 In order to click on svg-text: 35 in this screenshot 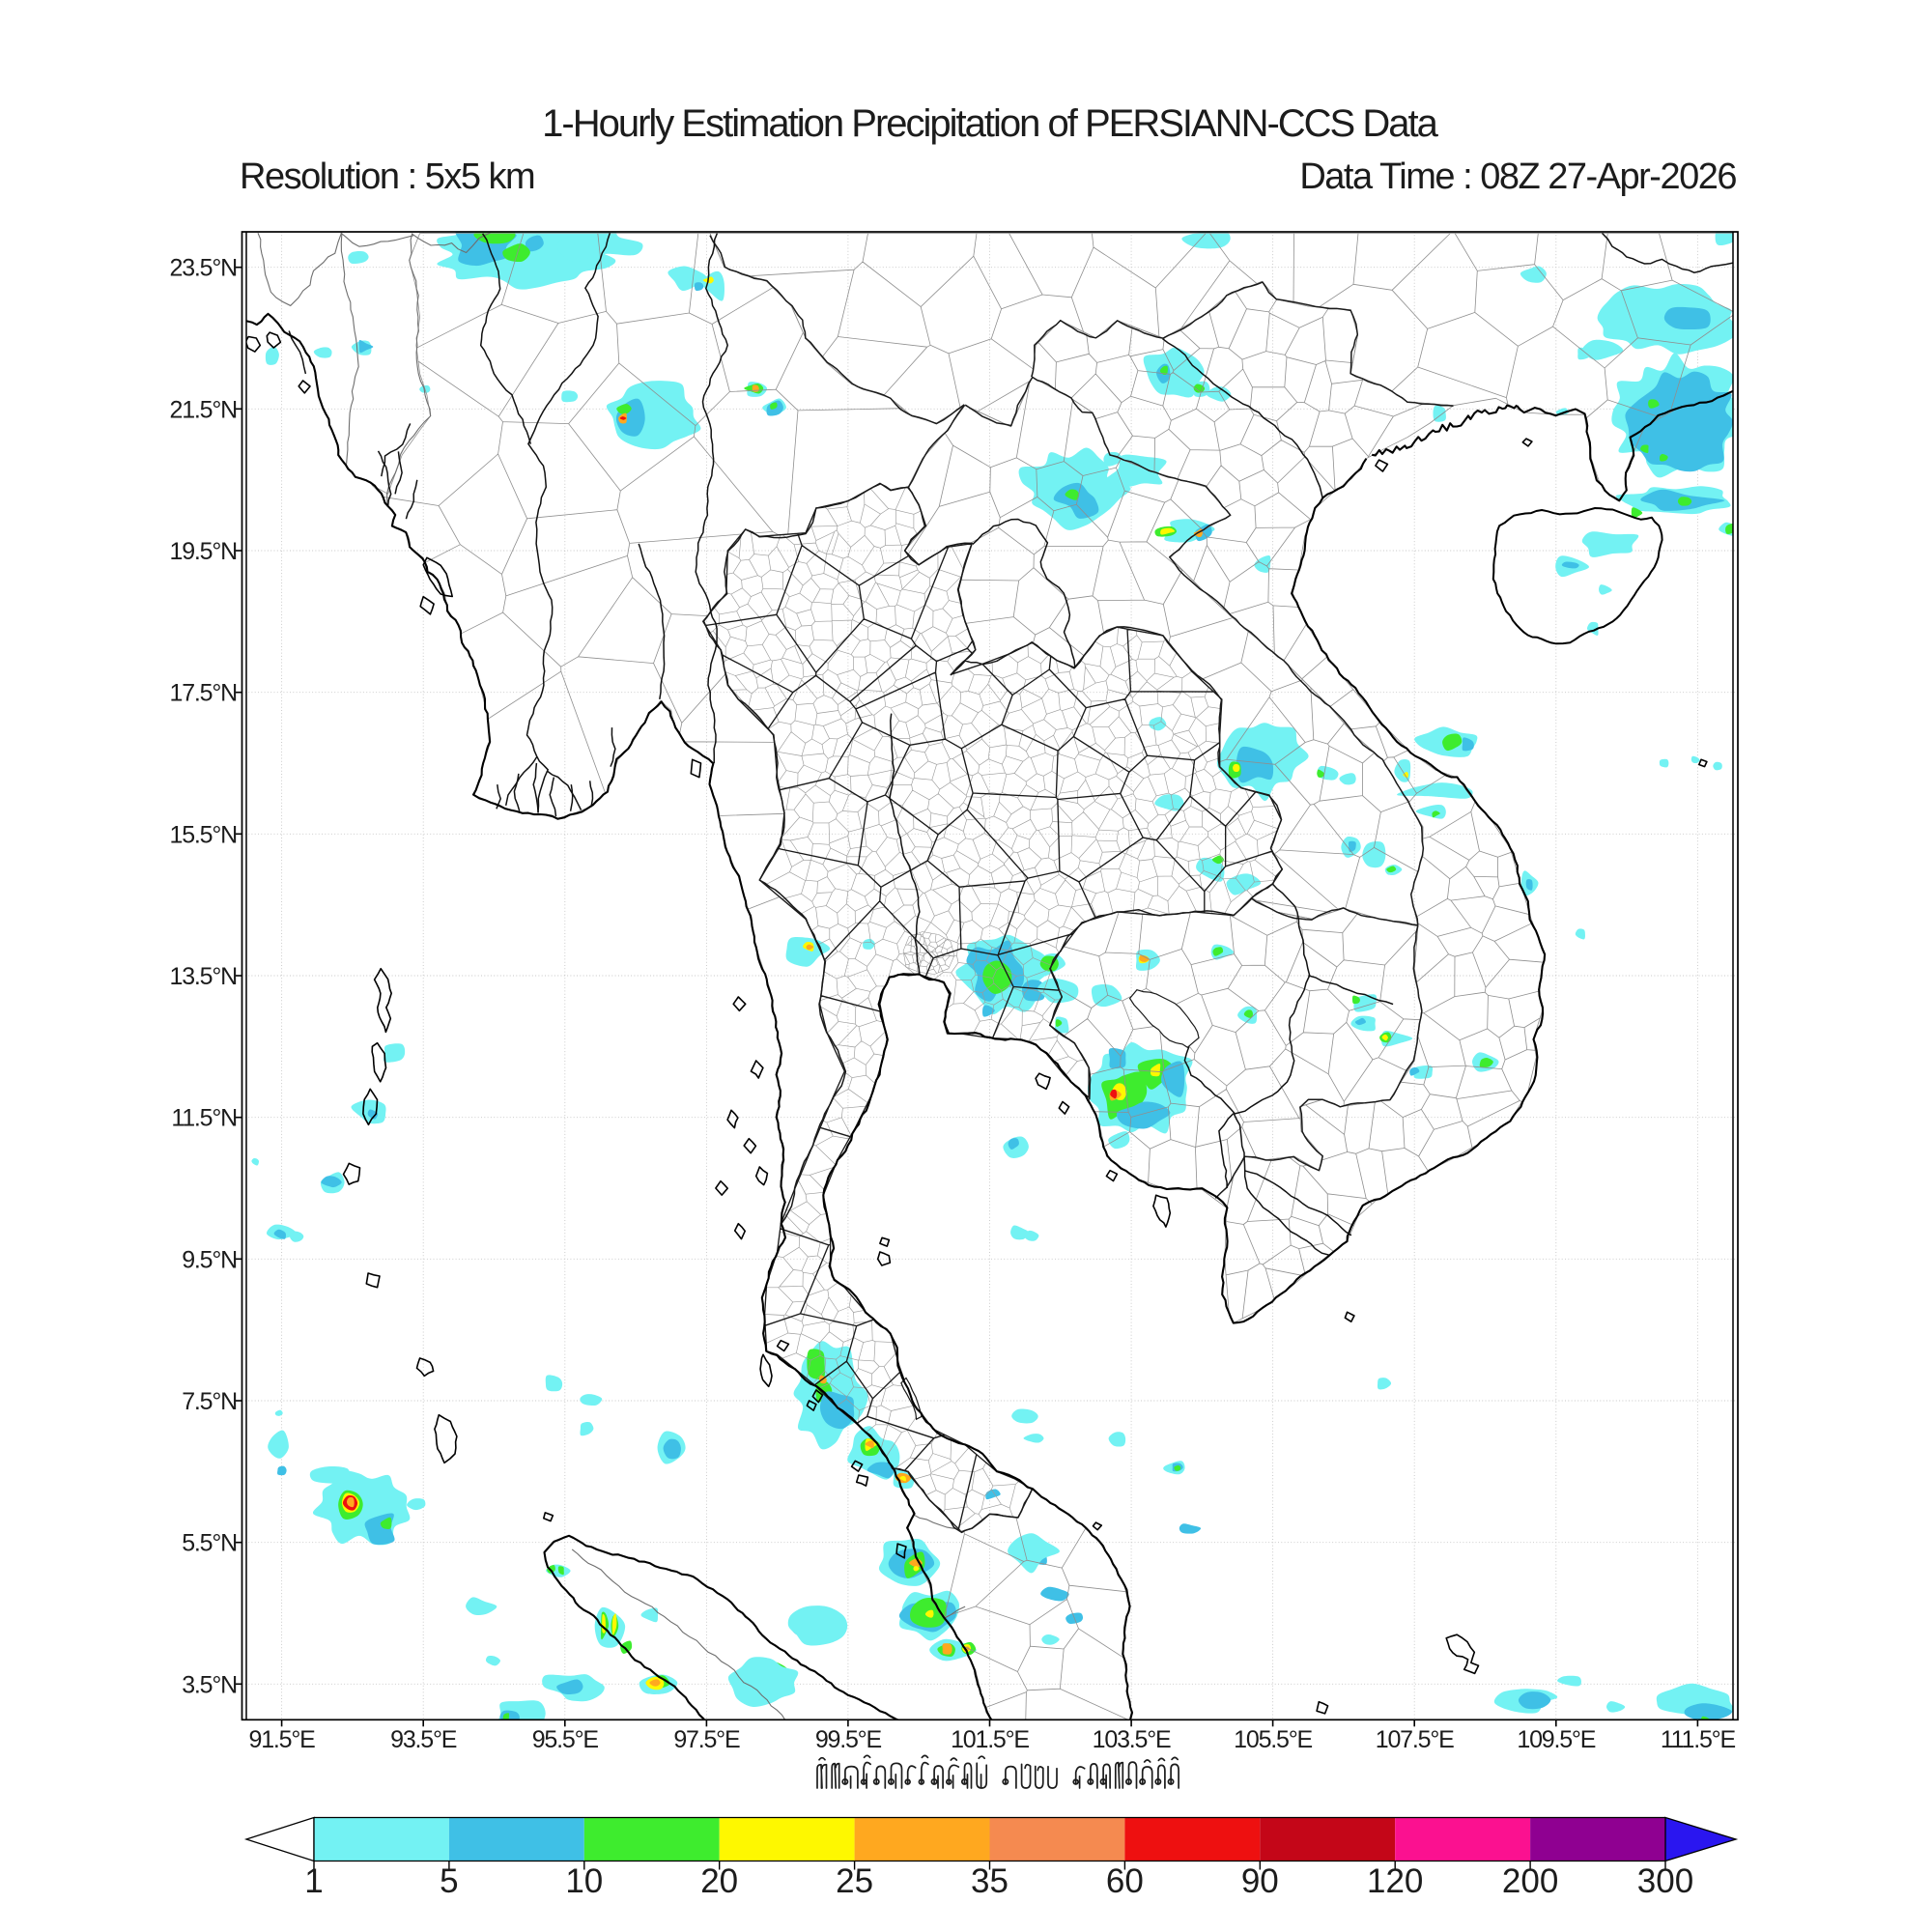, I will do `click(990, 1881)`.